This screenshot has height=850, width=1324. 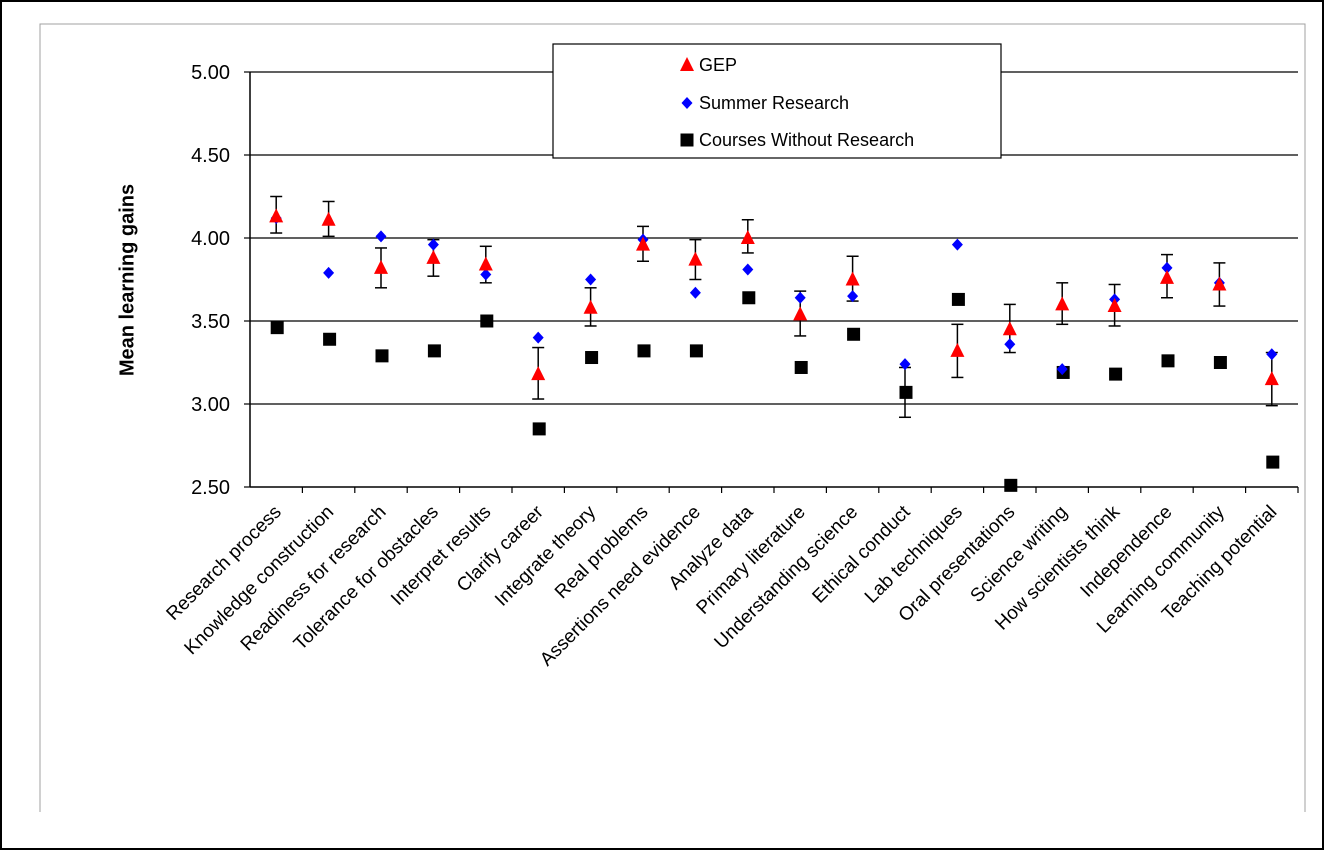 What do you see at coordinates (806, 140) in the screenshot?
I see `legend-label: Courses Without Research` at bounding box center [806, 140].